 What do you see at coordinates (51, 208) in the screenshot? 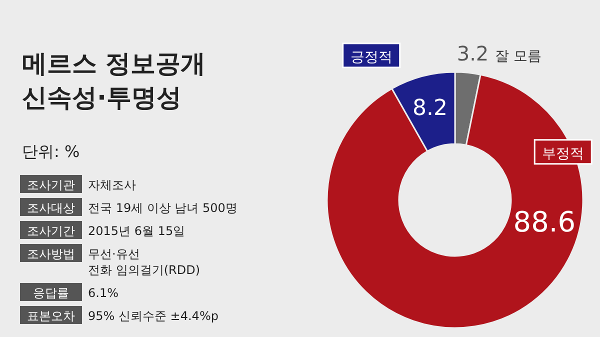
I see `text: 조사대상` at bounding box center [51, 208].